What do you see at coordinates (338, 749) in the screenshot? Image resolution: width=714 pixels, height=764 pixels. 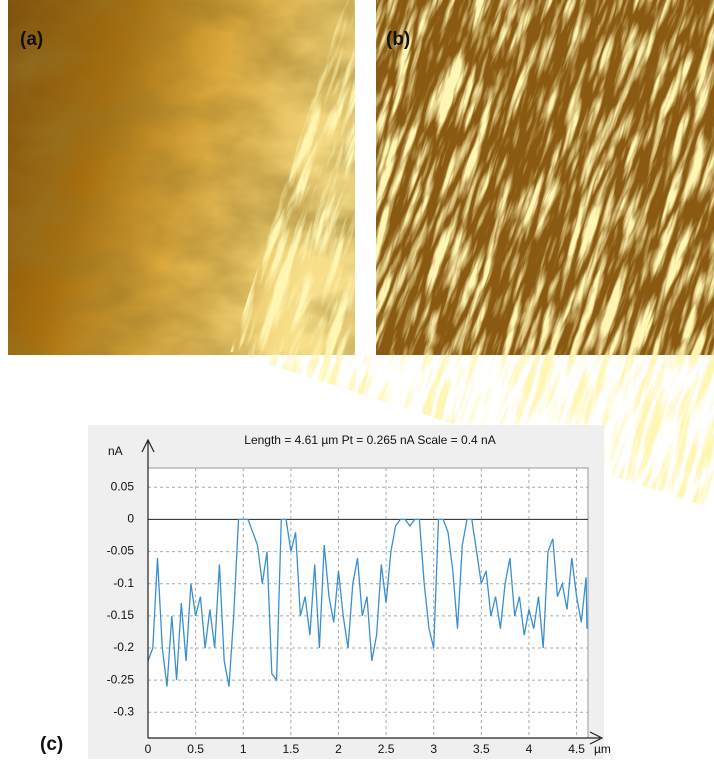 I see `x-tick-label: 2` at bounding box center [338, 749].